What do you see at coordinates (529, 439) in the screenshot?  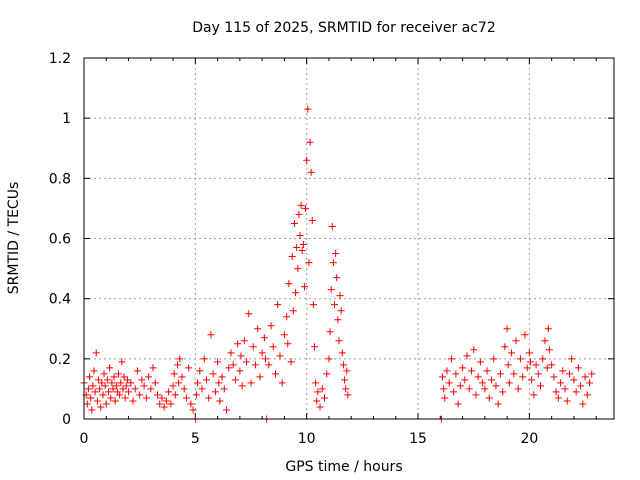 I see `x-tick-label: 20` at bounding box center [529, 439].